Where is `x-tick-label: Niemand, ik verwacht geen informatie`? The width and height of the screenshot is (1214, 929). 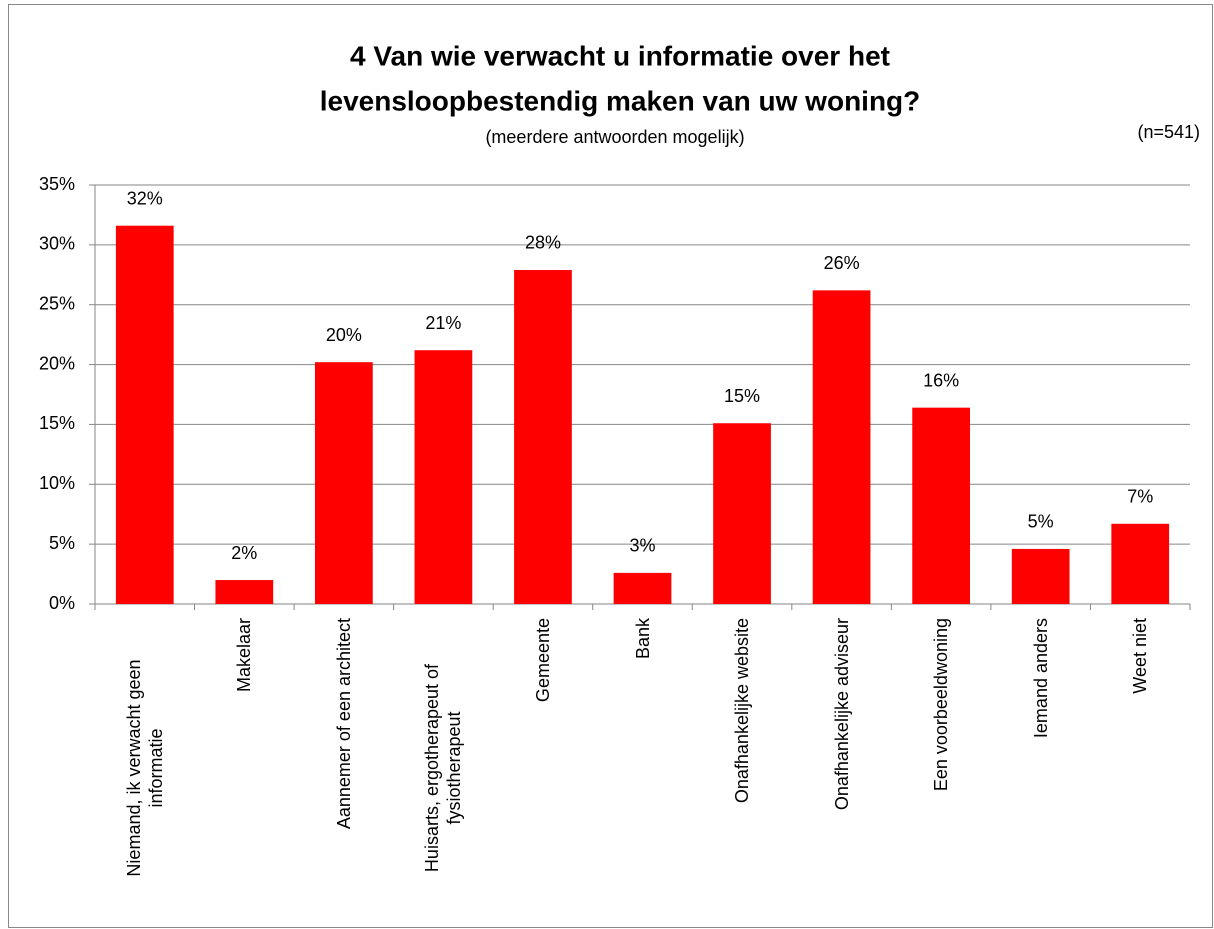
x-tick-label: Niemand, ik verwacht geen informatie is located at coordinates (145, 768).